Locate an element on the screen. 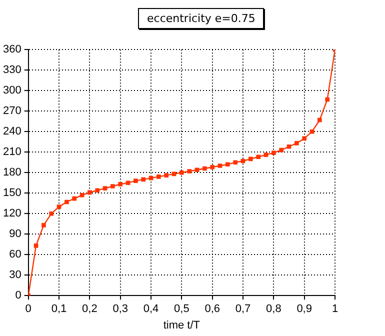 This screenshot has width=385, height=336. x-tick-label: 0,4 is located at coordinates (151, 309).